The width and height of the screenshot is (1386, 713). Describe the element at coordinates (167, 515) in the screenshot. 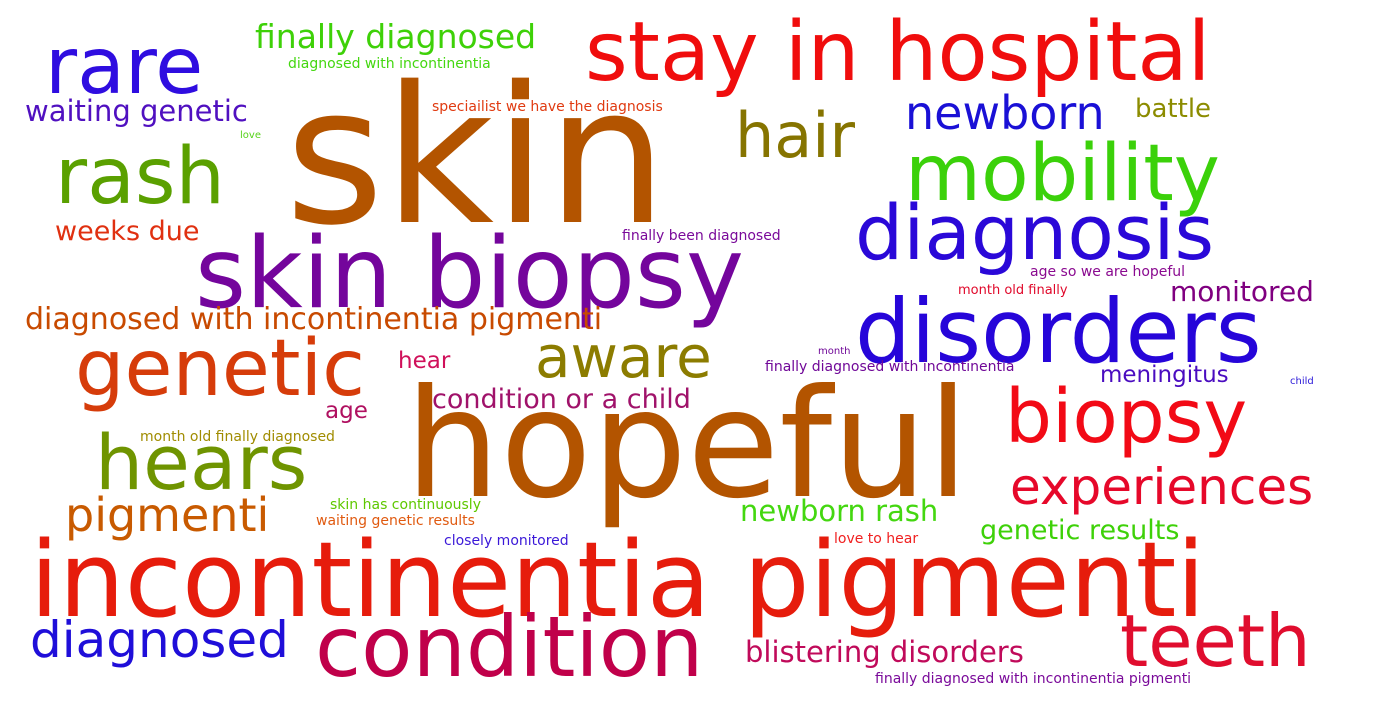

I see `word-pigmenti: pigmenti` at that location.